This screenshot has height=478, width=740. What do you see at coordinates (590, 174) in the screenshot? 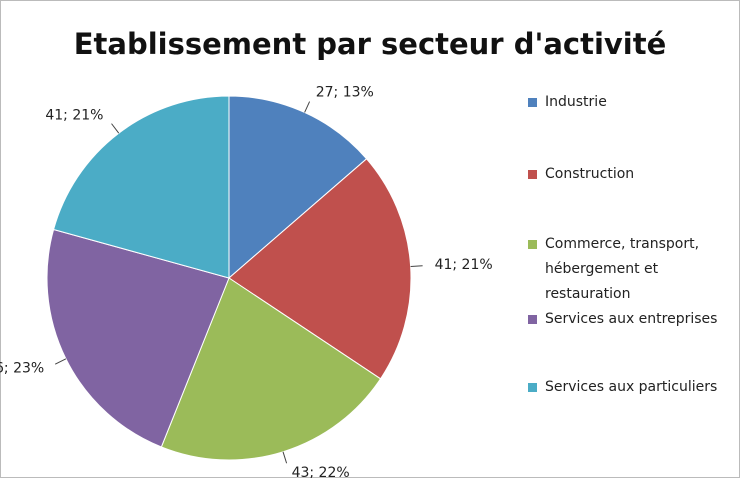
I see `legend-label: Construction` at bounding box center [590, 174].